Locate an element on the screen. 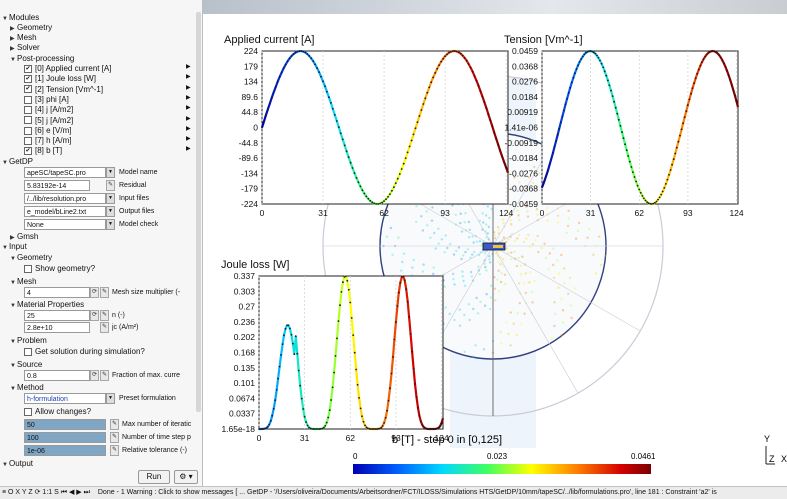 The width and height of the screenshot is (787, 499). tolerance-field: 1e-06 is located at coordinates (65, 450).